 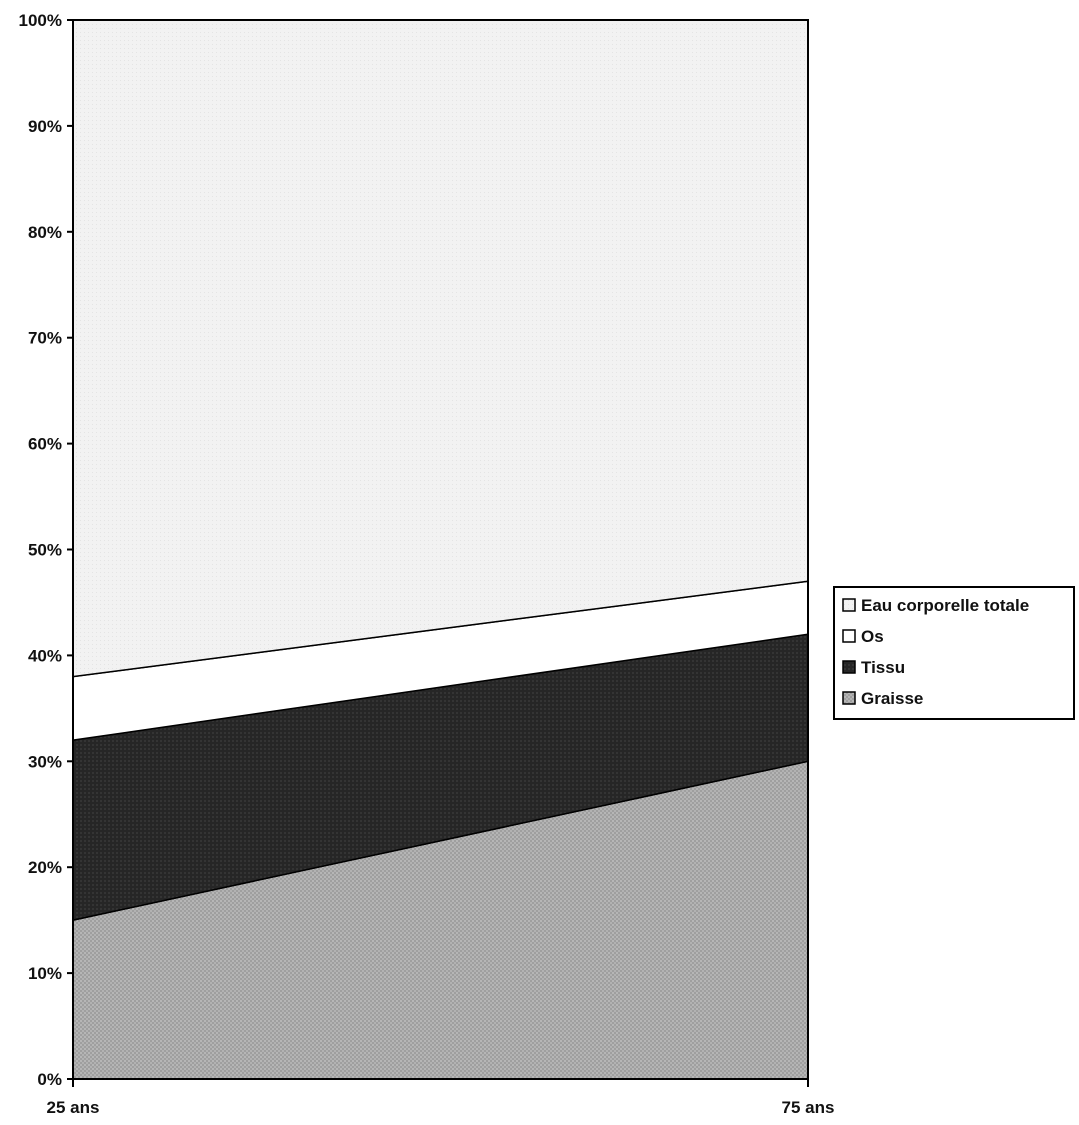 What do you see at coordinates (45, 338) in the screenshot?
I see `y-tick-label: 70%` at bounding box center [45, 338].